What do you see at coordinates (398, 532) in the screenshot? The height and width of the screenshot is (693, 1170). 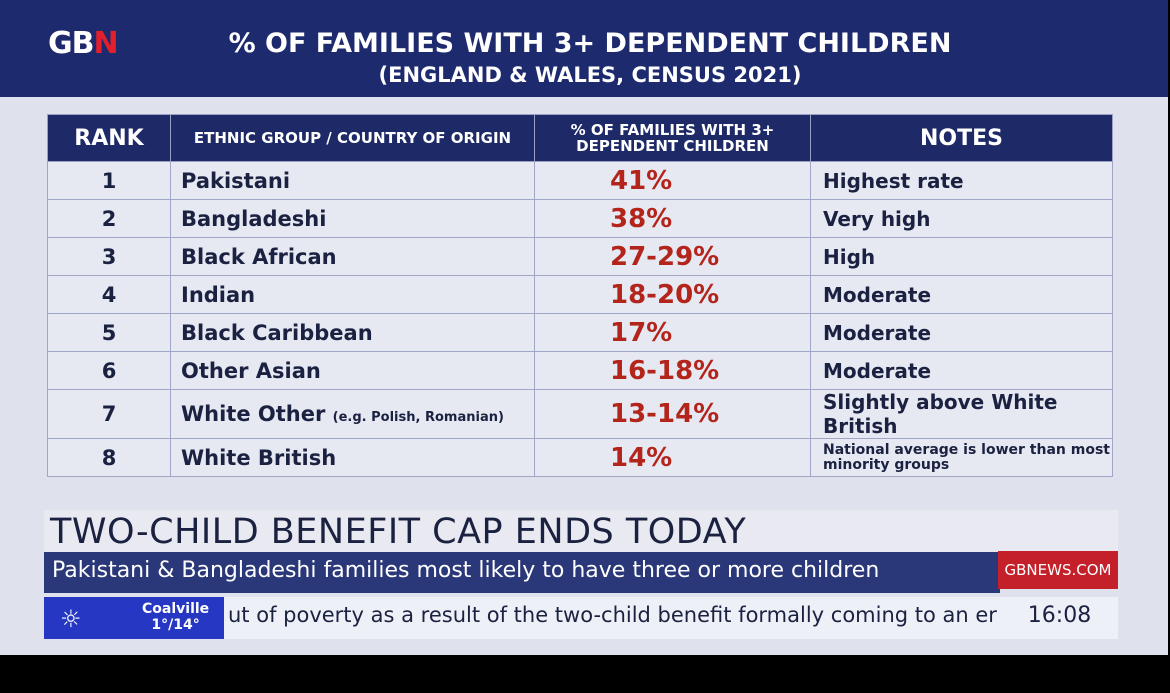 I see `headline-text: TWO-CHILD BENEFIT CAP ENDS TODAY` at bounding box center [398, 532].